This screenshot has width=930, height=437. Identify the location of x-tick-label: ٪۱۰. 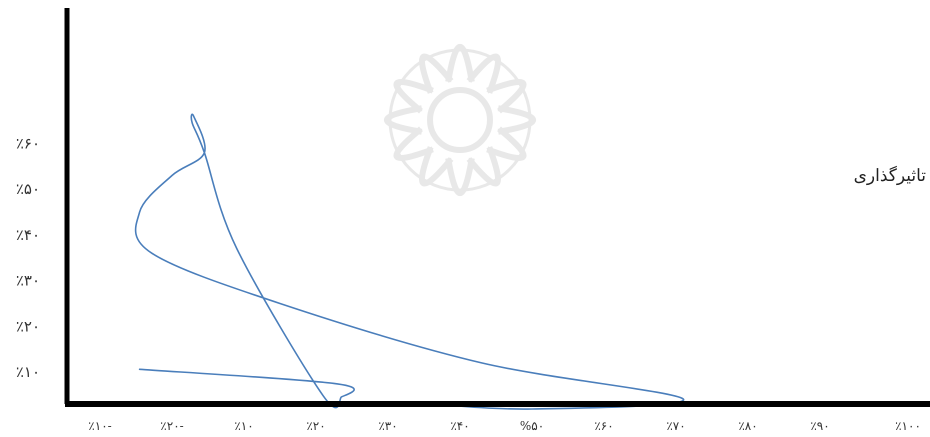
(243, 426).